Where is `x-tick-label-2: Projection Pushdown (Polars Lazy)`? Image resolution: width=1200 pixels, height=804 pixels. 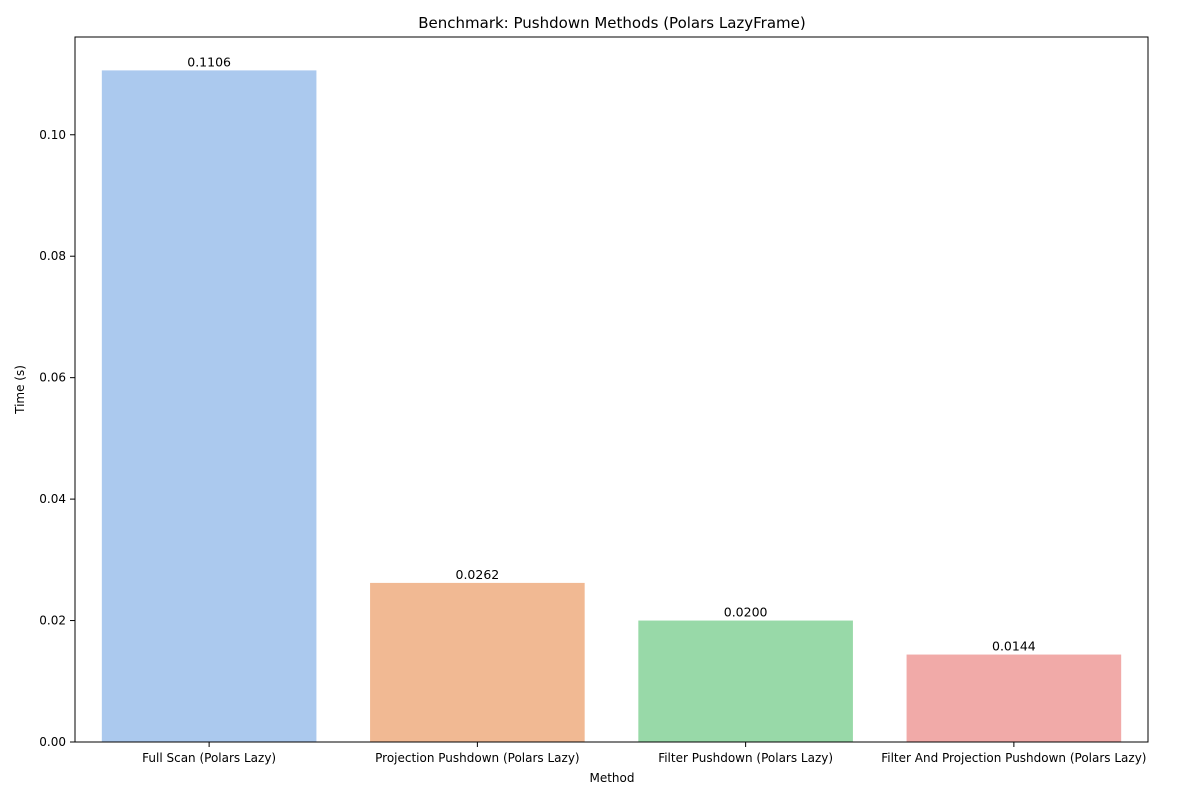 x-tick-label-2: Projection Pushdown (Polars Lazy) is located at coordinates (477, 758).